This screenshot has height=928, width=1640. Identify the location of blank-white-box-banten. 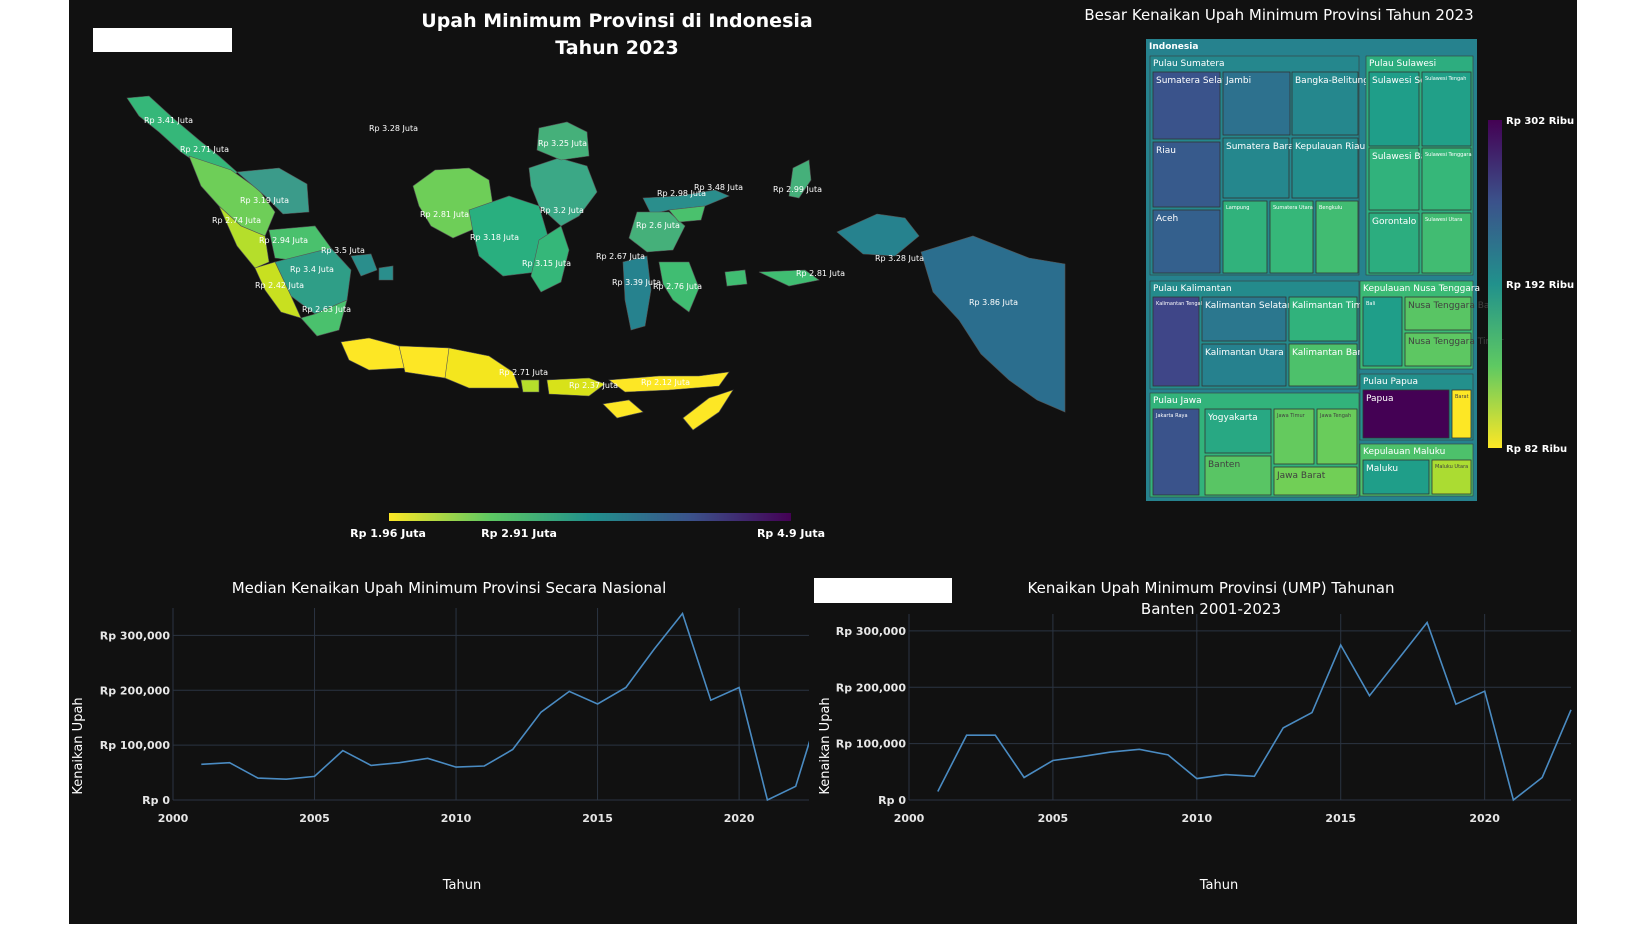
(883, 590).